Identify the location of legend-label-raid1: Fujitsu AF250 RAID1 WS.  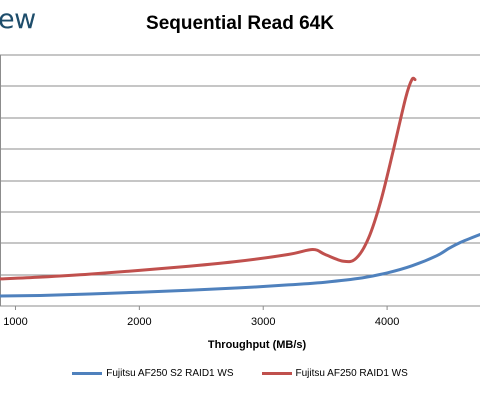
(351, 373).